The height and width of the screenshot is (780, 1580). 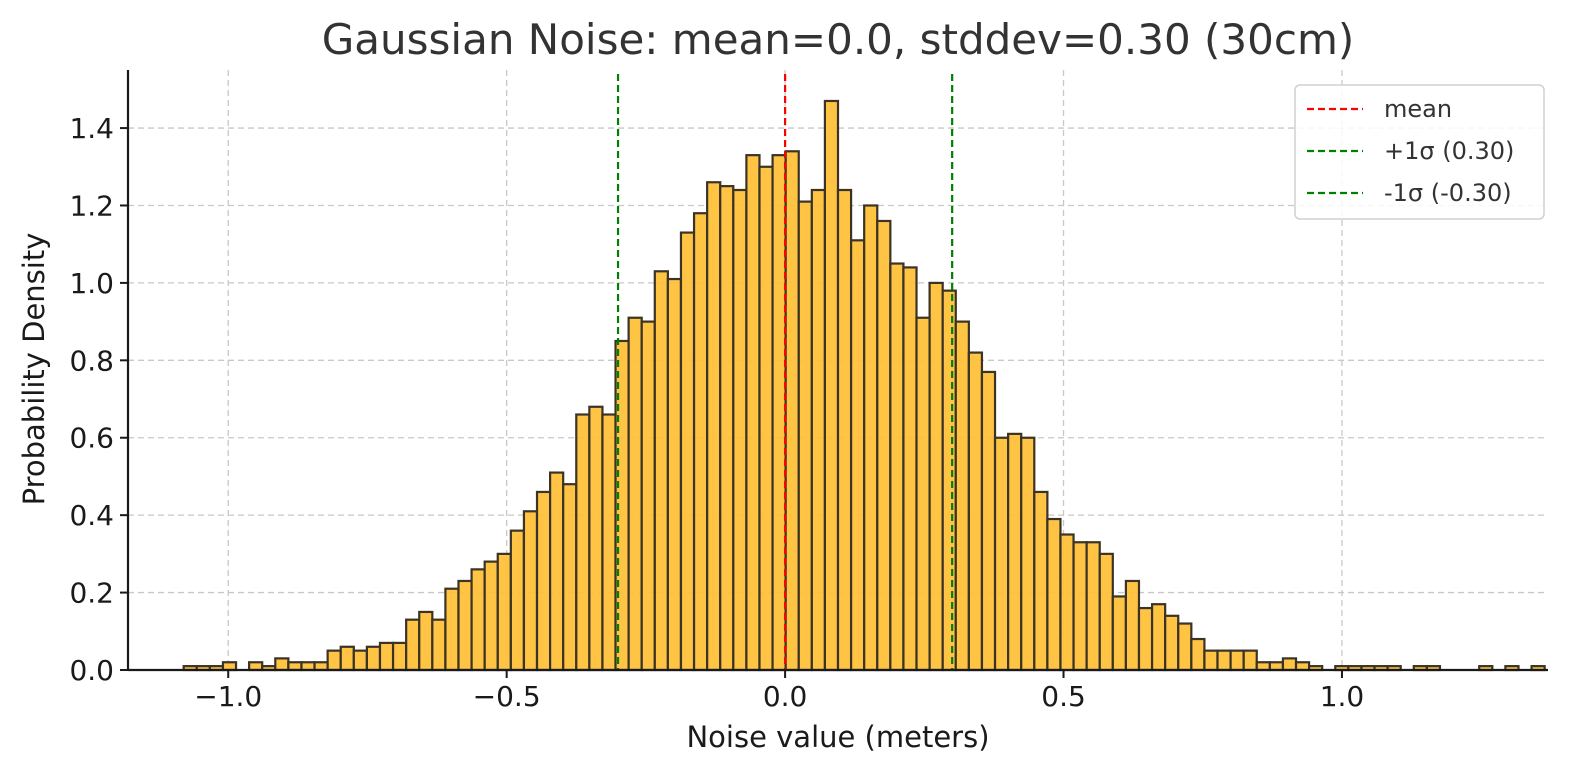 What do you see at coordinates (1342, 696) in the screenshot?
I see `x-tick-label: 1.0` at bounding box center [1342, 696].